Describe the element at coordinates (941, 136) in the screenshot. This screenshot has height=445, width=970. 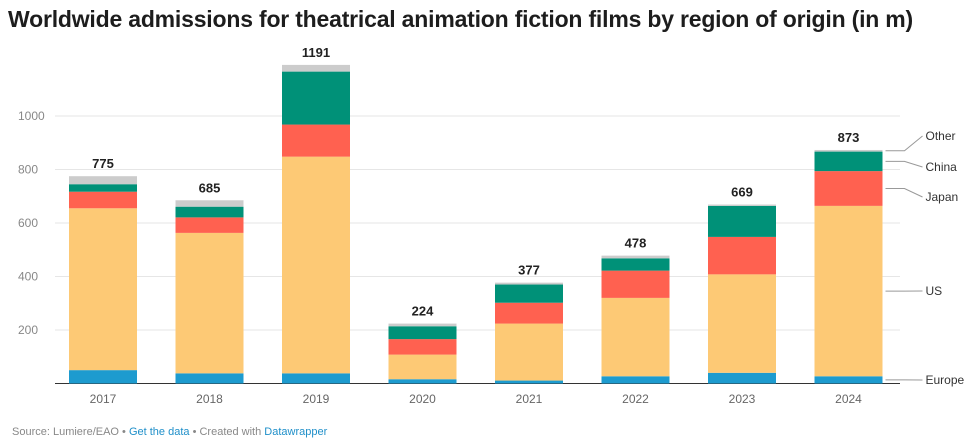
I see `legend-label-other: Other` at that location.